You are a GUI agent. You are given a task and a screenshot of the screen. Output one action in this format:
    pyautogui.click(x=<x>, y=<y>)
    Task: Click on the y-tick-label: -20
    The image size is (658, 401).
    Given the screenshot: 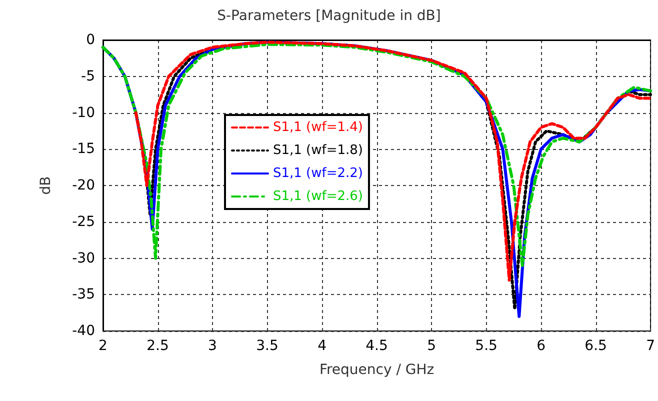 What is the action you would take?
    pyautogui.click(x=83, y=186)
    